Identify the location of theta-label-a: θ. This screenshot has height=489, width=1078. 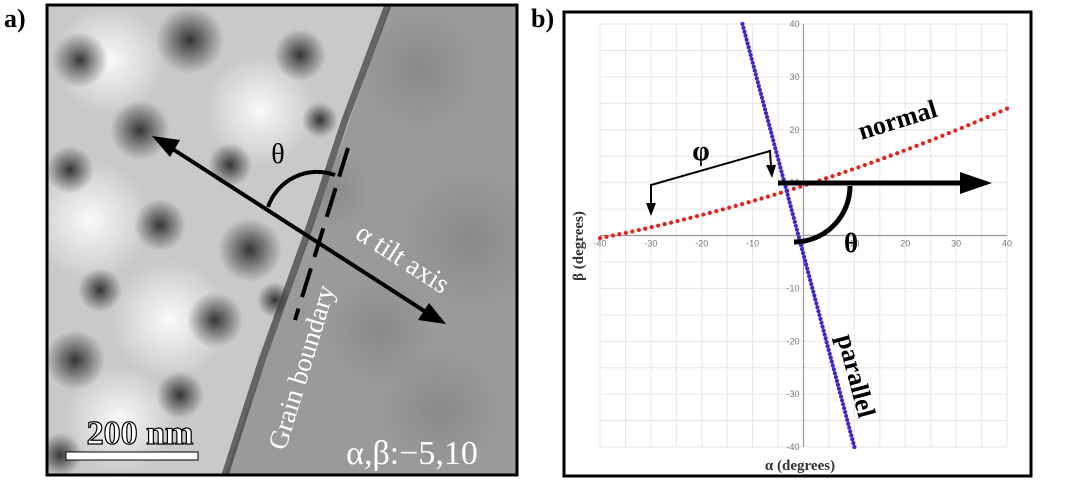
(277, 154).